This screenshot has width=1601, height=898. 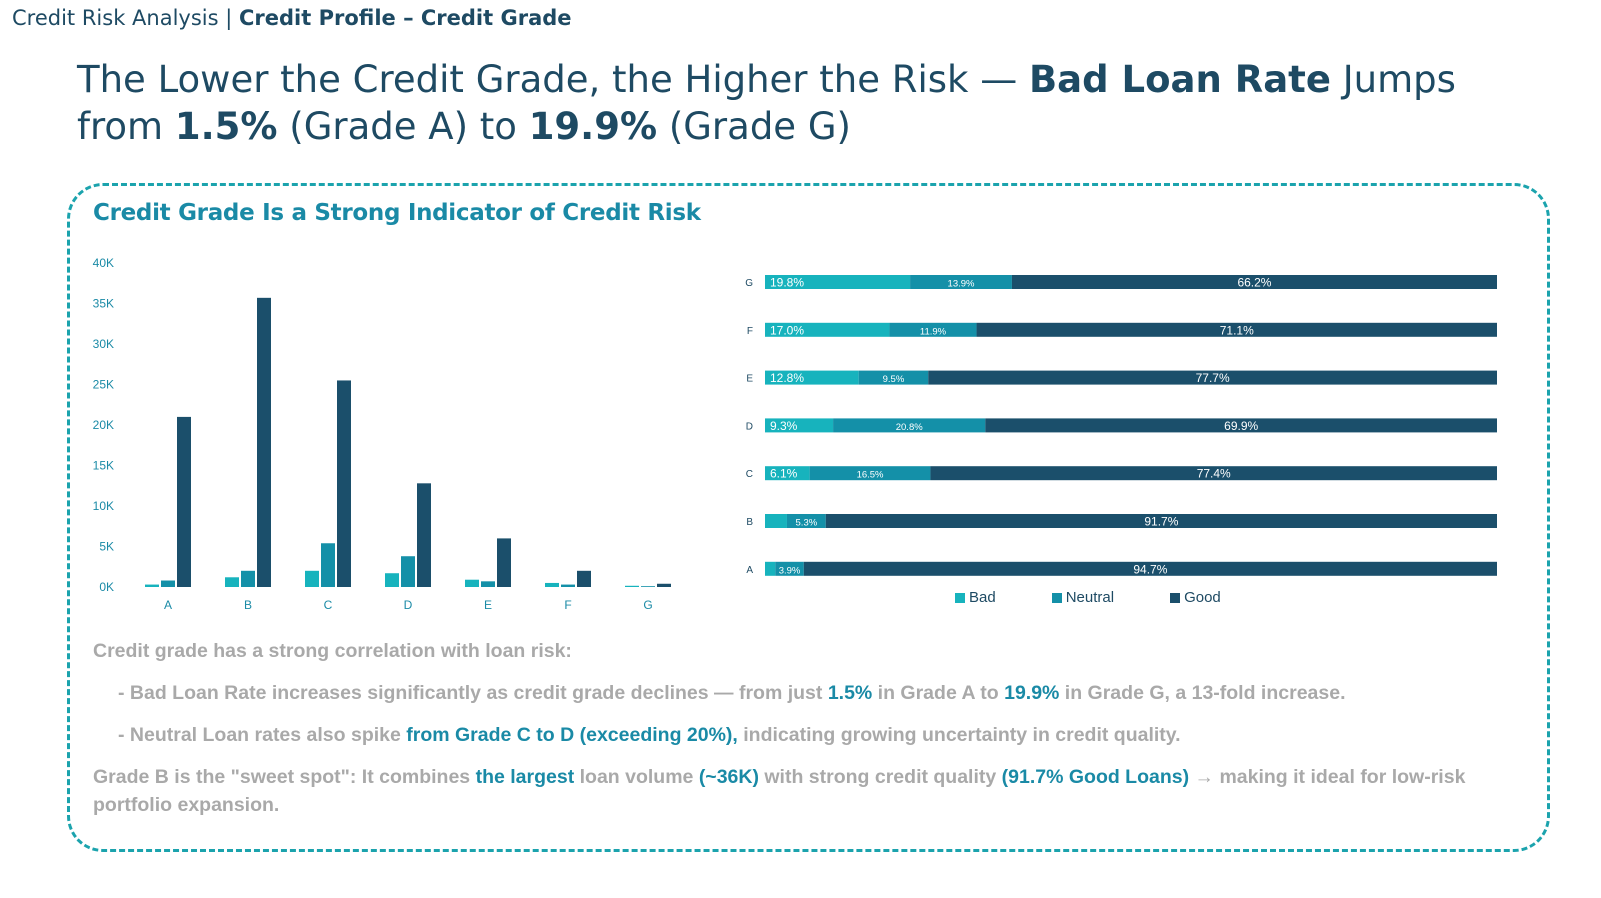 I want to click on data-label: 94.7%, so click(x=1150, y=569).